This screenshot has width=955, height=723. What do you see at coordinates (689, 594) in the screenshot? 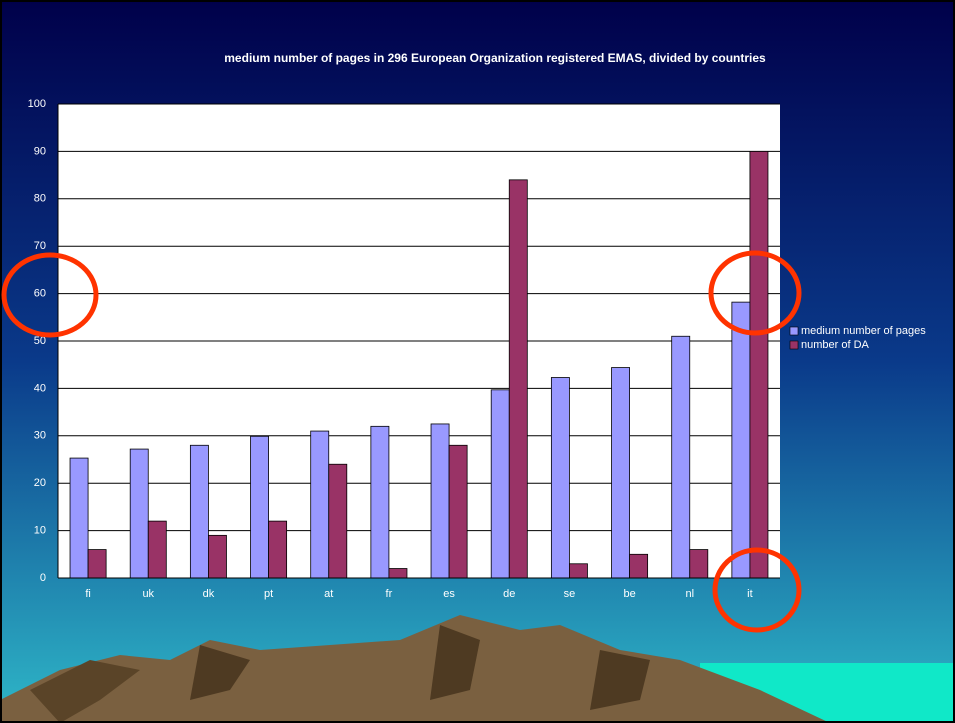
I see `x-tick-label: nl` at bounding box center [689, 594].